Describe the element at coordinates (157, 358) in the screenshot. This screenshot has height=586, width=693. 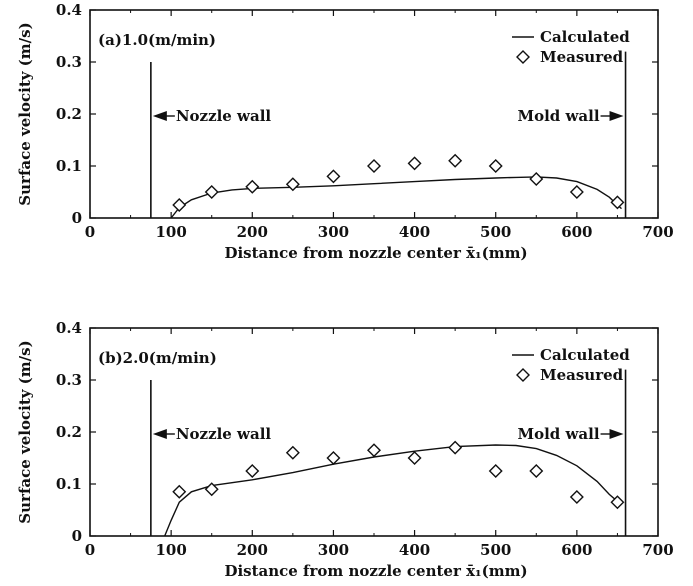
I see `panel-label: (b)2.0(m/min)` at that location.